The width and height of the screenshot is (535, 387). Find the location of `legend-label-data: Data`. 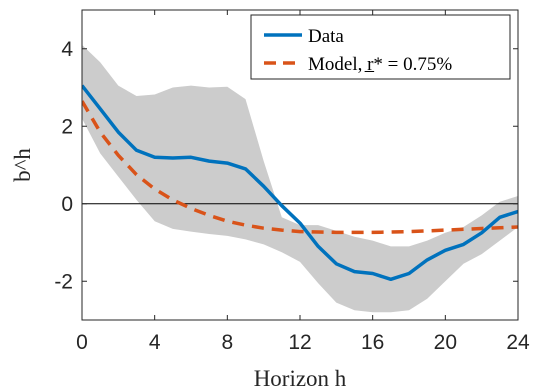

legend-label-data: Data is located at coordinates (326, 36).